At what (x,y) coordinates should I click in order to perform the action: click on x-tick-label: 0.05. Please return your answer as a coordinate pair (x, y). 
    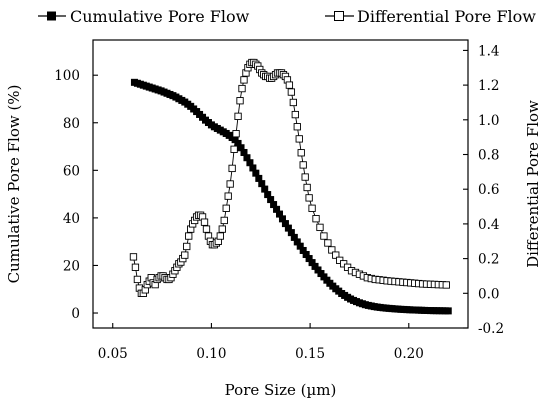
    Looking at the image, I should click on (113, 354).